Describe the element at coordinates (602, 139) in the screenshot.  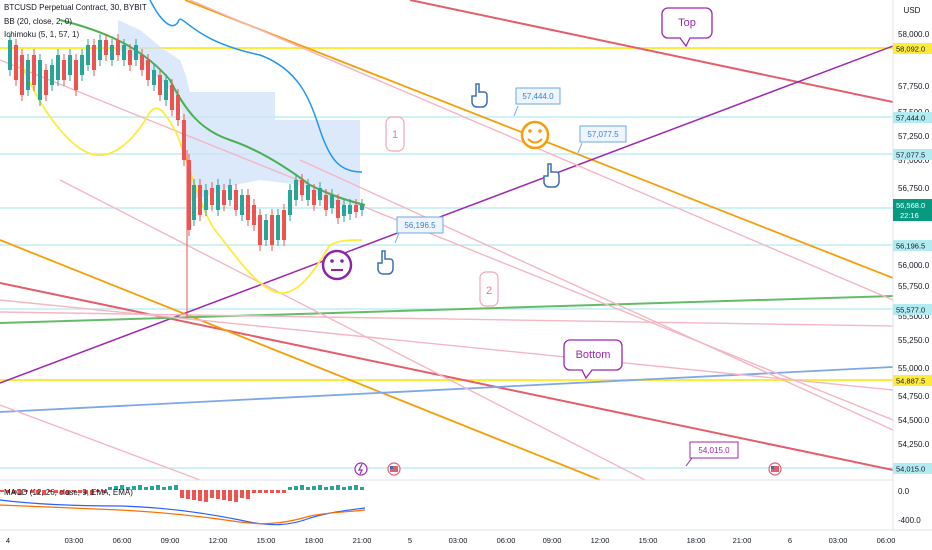
I see `price-callout-57077: 57,077.5` at that location.